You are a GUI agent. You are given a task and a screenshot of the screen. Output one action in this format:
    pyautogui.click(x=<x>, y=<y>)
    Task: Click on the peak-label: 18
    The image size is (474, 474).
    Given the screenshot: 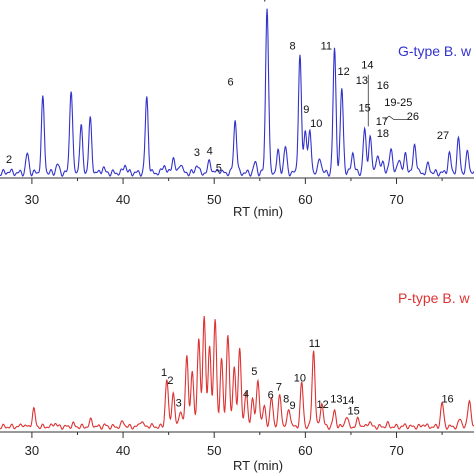 What is the action you would take?
    pyautogui.click(x=383, y=134)
    